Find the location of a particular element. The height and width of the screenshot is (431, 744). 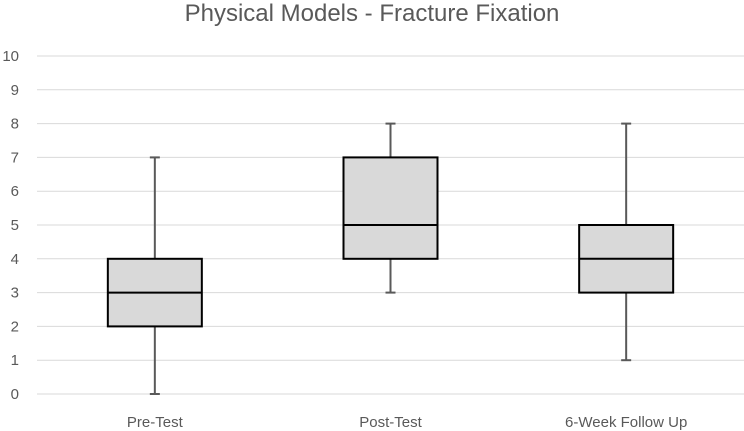

y-tick-label: 3 is located at coordinates (15, 293).